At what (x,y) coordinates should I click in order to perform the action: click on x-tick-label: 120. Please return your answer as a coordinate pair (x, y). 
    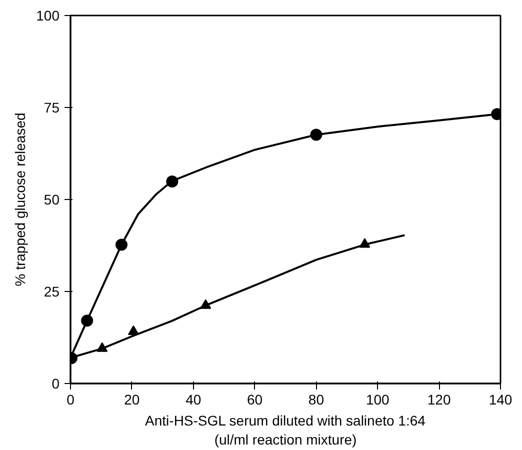
    Looking at the image, I should click on (439, 400).